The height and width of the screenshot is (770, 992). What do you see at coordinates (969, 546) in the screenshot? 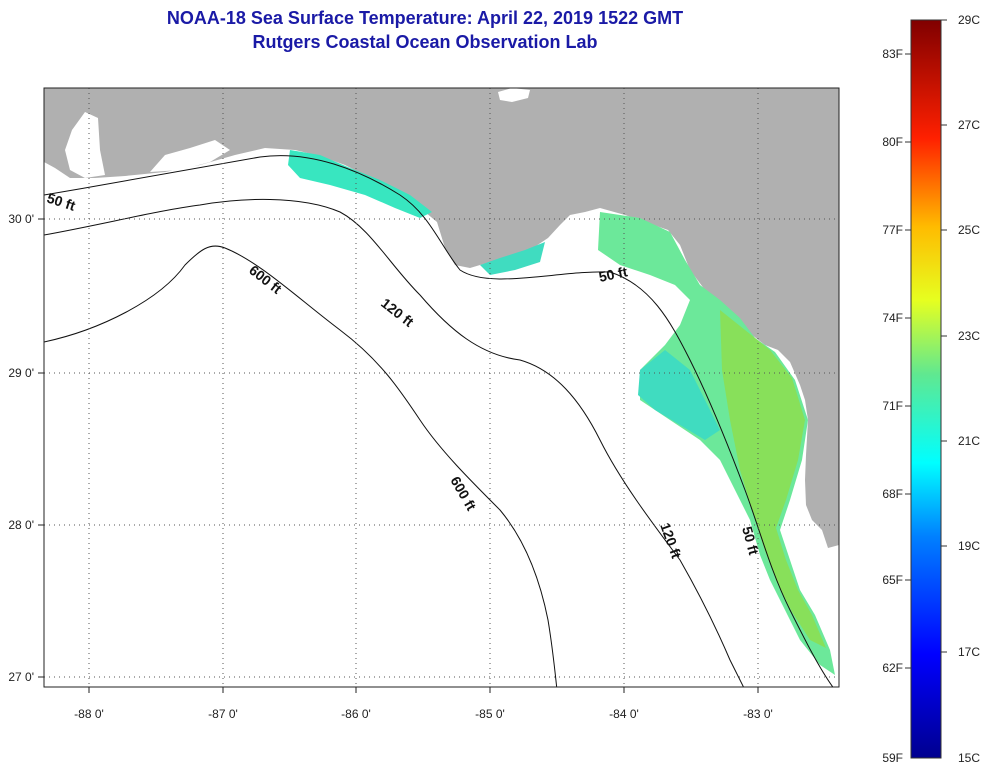
I see `colorbar-c-label: 19C` at bounding box center [969, 546].